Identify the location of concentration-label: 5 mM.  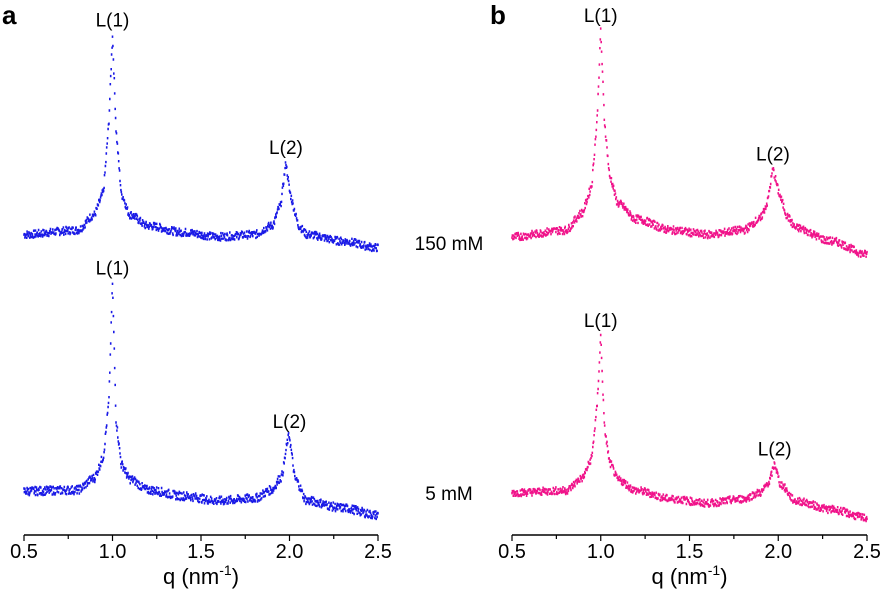
(449, 494).